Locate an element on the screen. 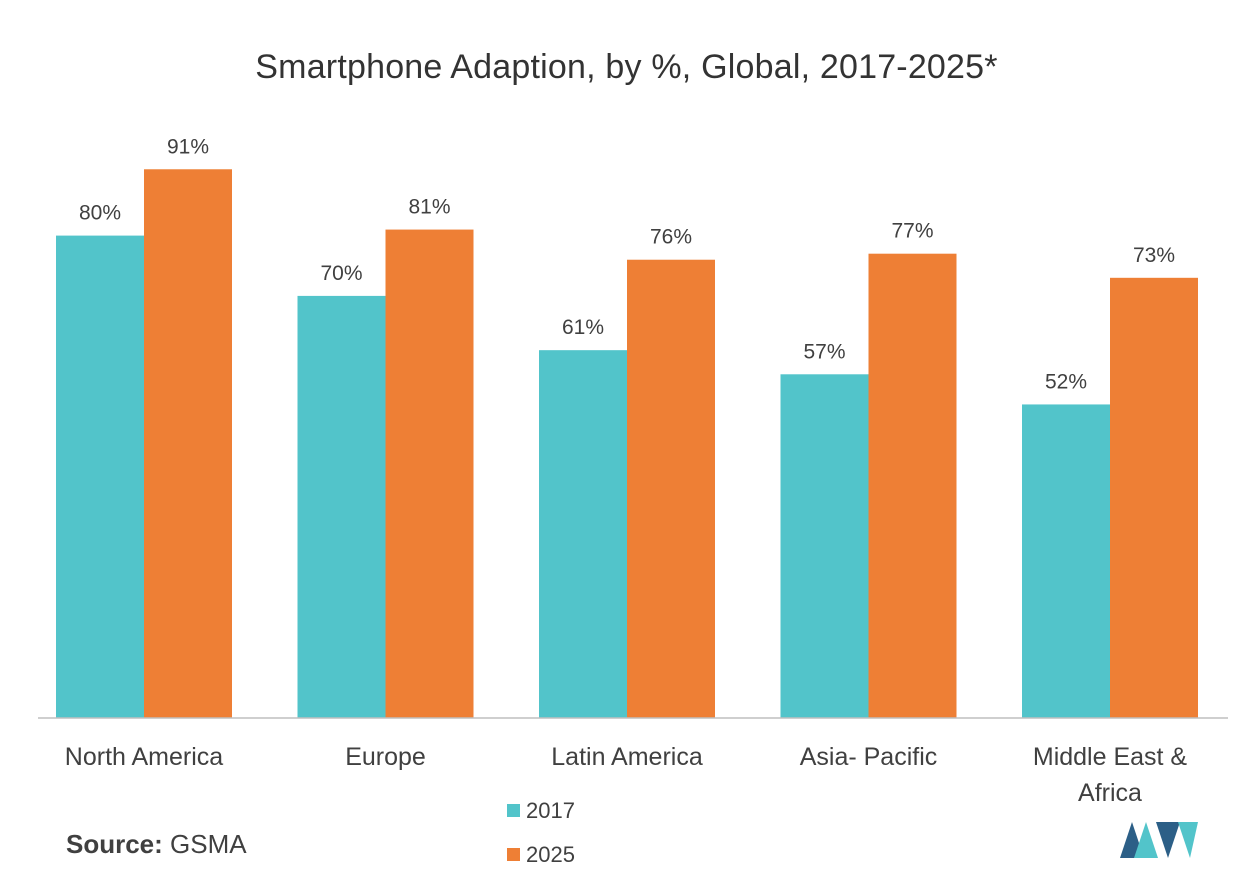  category-label: North America is located at coordinates (144, 757).